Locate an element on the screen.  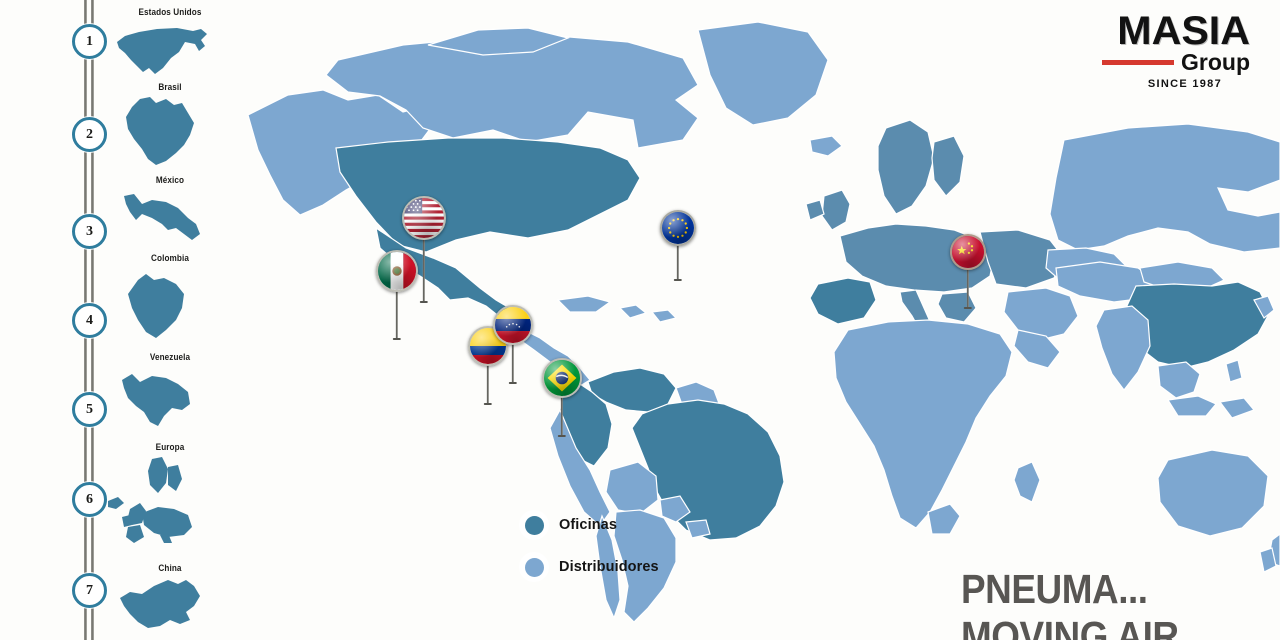
map-pin-venezuela is located at coordinates (513, 344).